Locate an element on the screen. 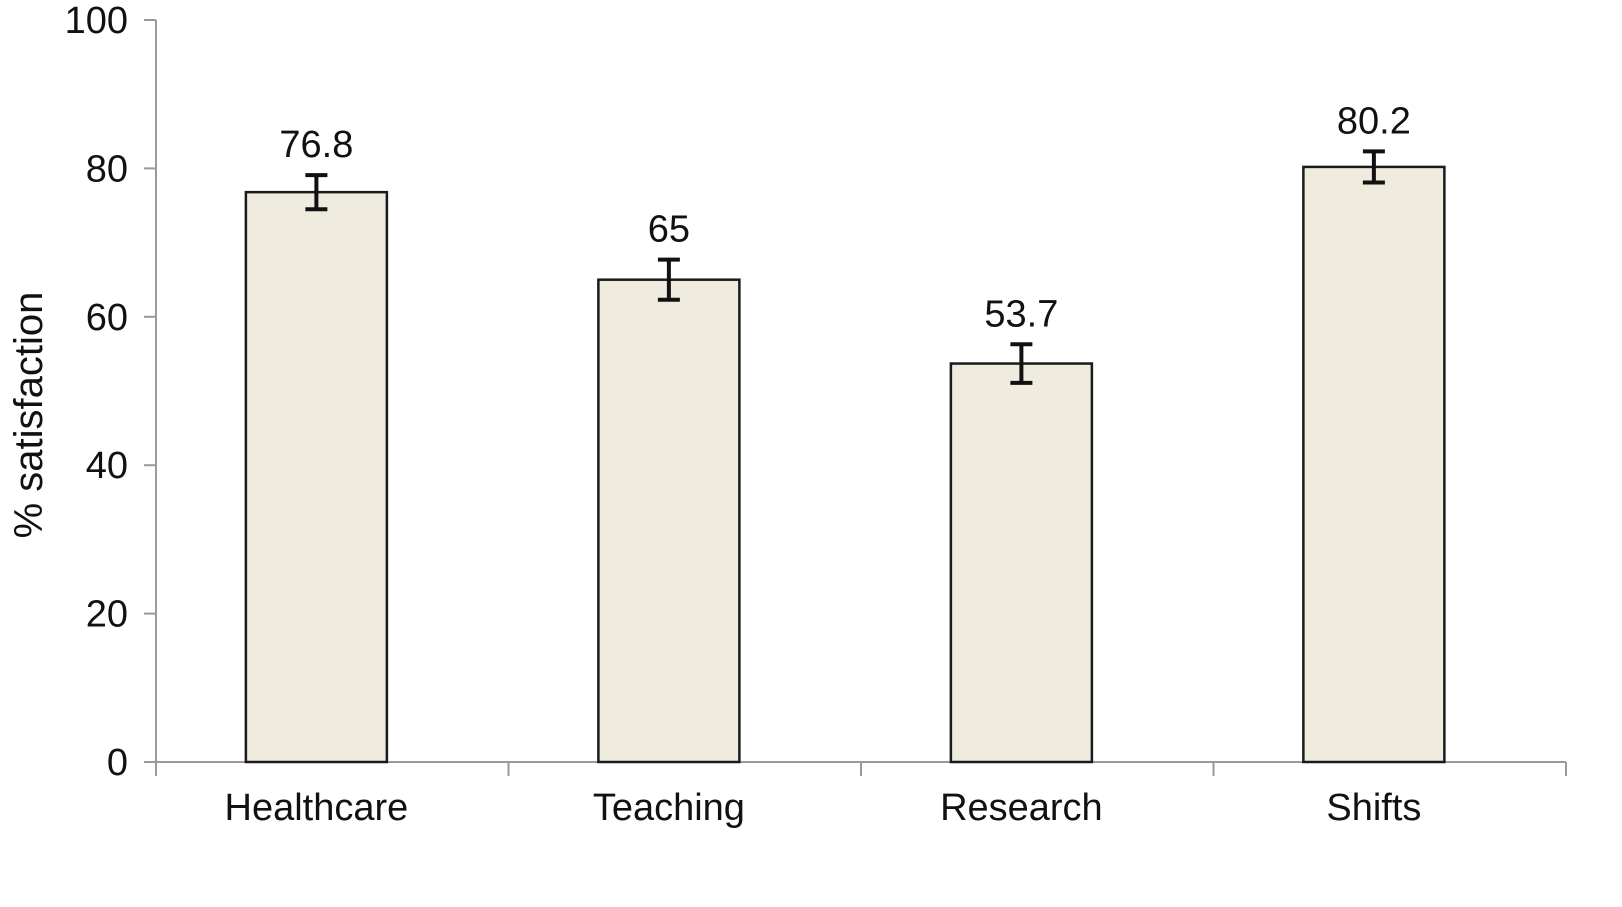 Image resolution: width=1622 pixels, height=907 pixels. data-label-research: 53.7 is located at coordinates (1021, 314).